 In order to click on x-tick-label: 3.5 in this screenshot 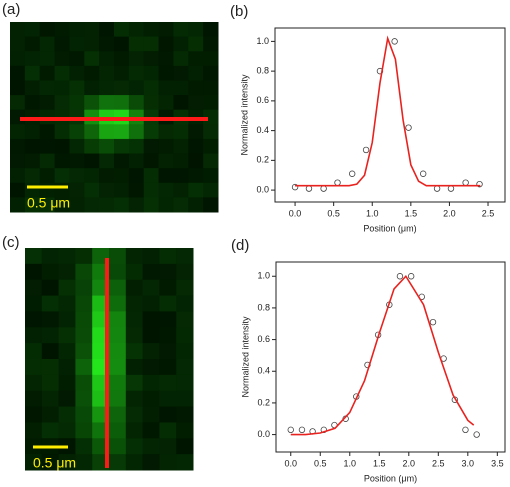, I will do `click(497, 463)`.